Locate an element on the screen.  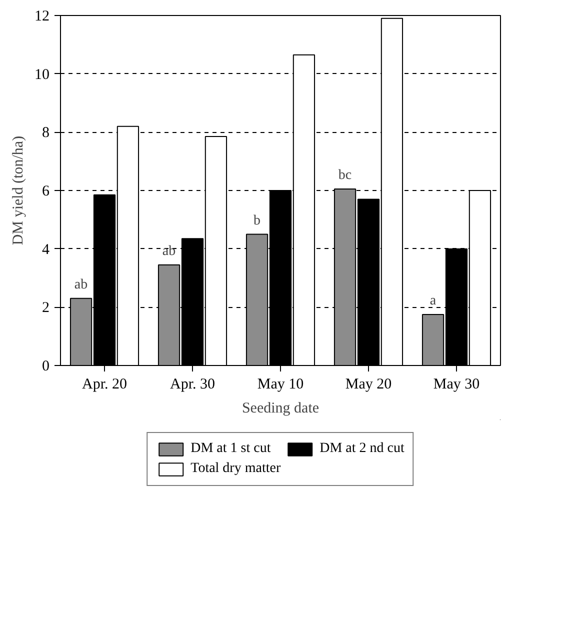
legend-label: DM at 1 st cut is located at coordinates (230, 449).